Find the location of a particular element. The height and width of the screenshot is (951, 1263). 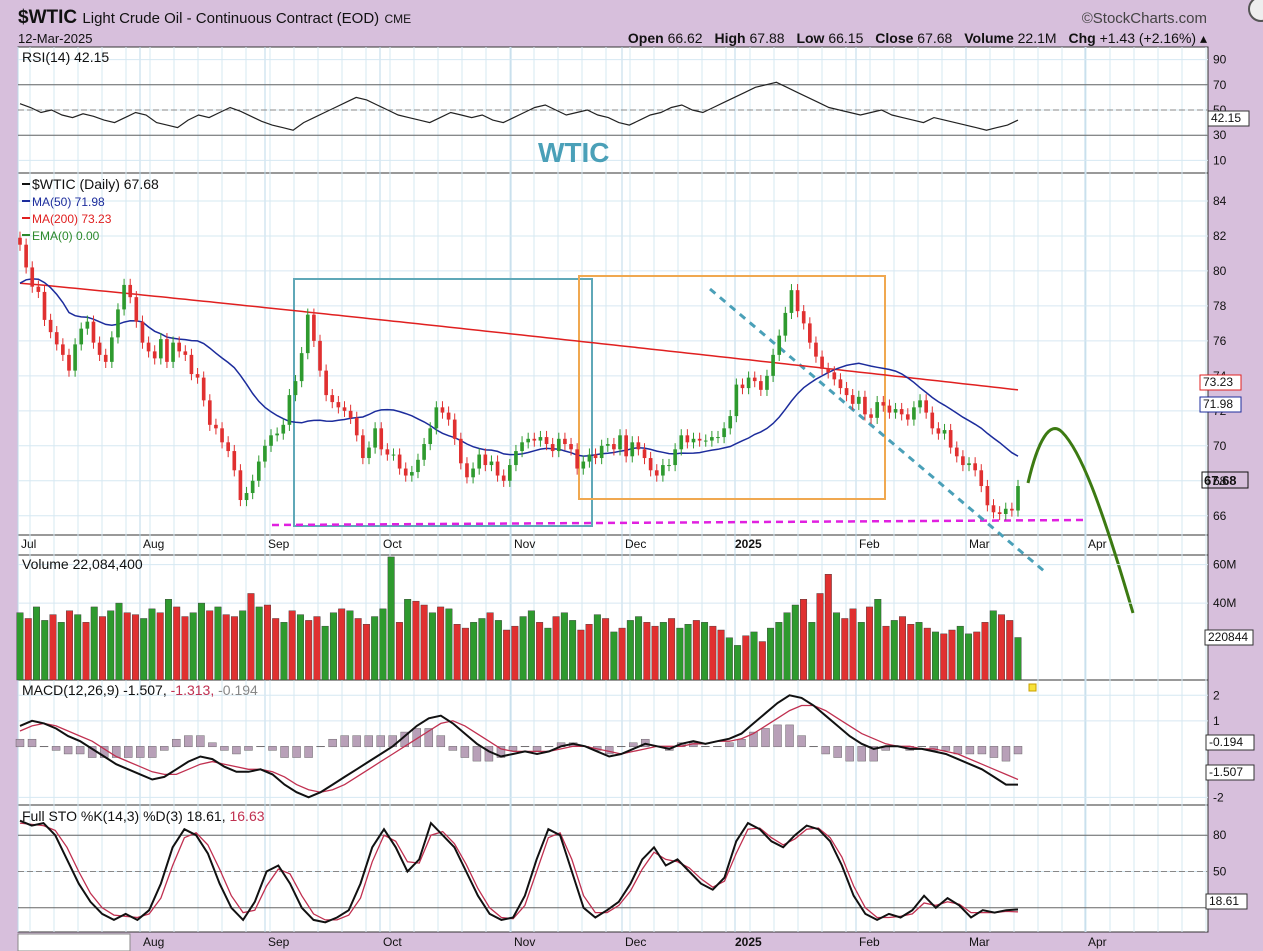

volume-last-label: 220844 is located at coordinates (1228, 637).